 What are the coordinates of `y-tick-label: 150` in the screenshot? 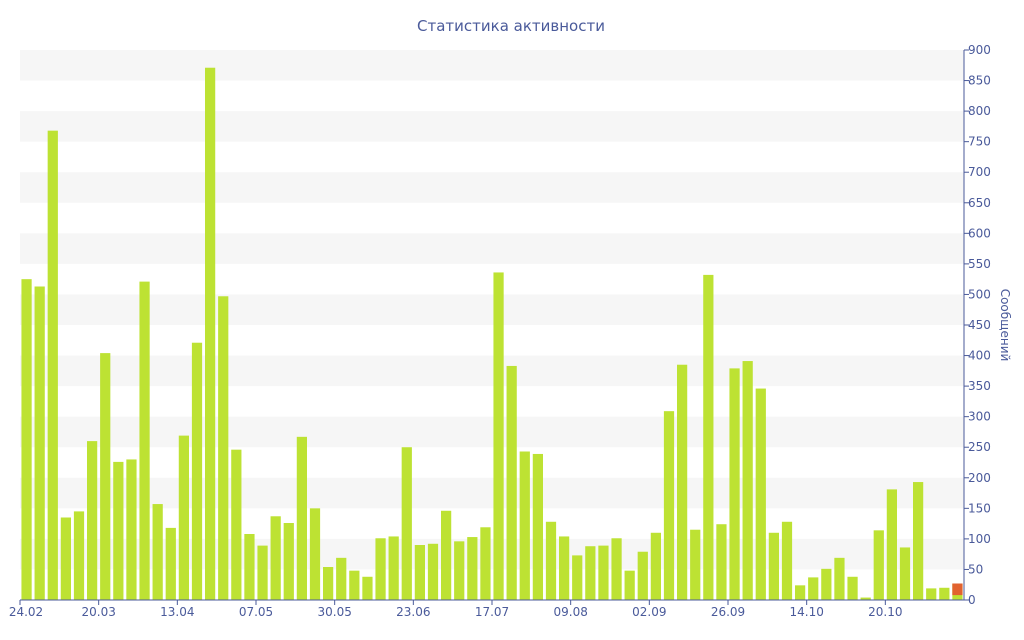 It's located at (979, 508).